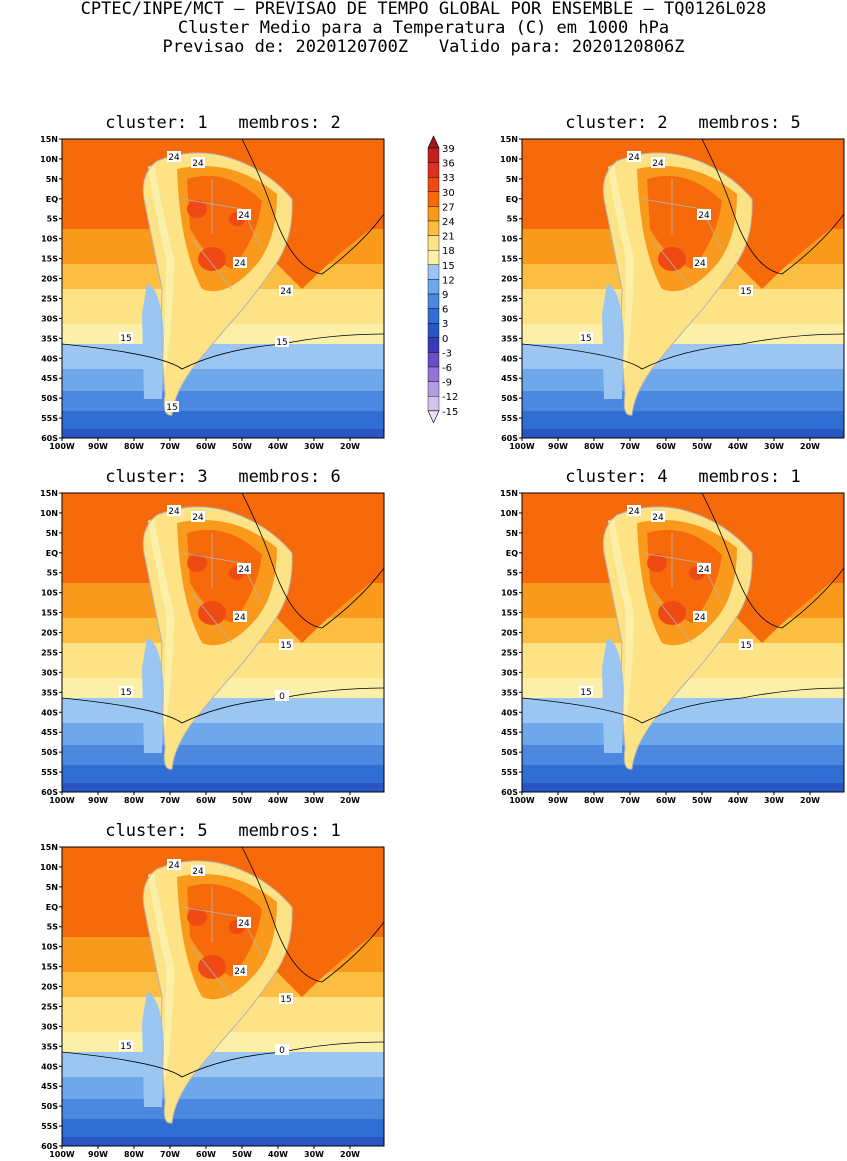  I want to click on lat-tick-label: 25S, so click(49, 1006).